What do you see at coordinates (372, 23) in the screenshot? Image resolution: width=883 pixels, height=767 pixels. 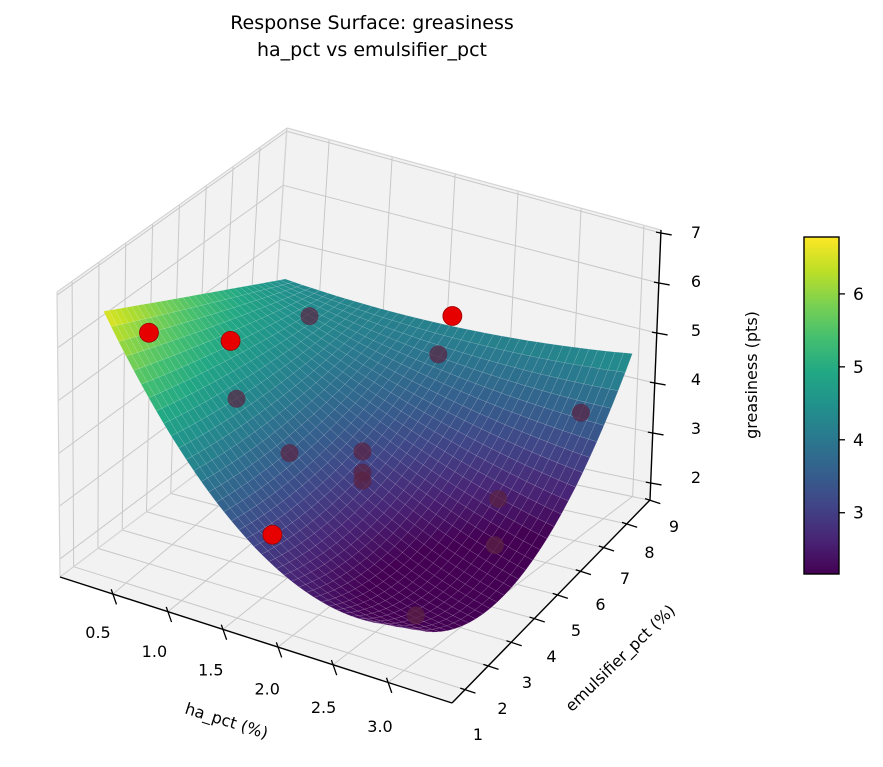 I see `chart-title-line1: Response Surface: greasiness` at bounding box center [372, 23].